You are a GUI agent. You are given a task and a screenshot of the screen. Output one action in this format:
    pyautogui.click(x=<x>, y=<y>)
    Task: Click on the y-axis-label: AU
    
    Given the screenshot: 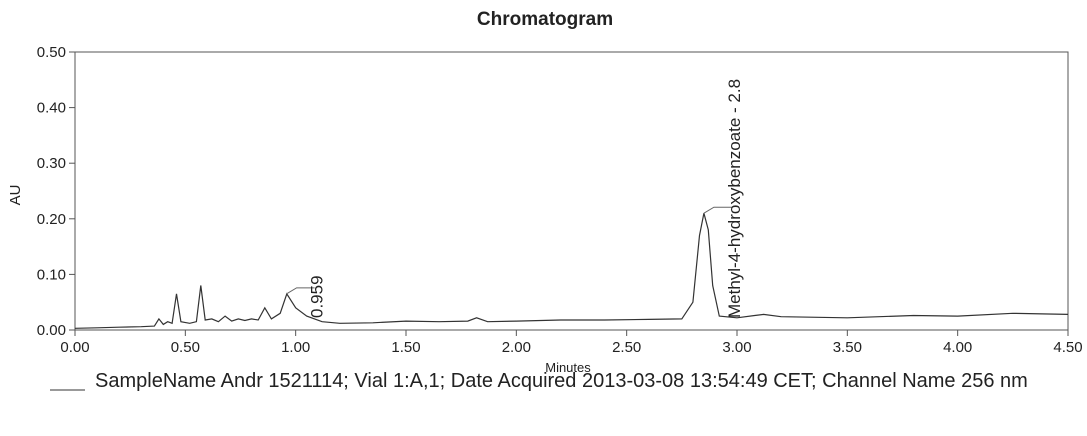 What is the action you would take?
    pyautogui.click(x=15, y=195)
    